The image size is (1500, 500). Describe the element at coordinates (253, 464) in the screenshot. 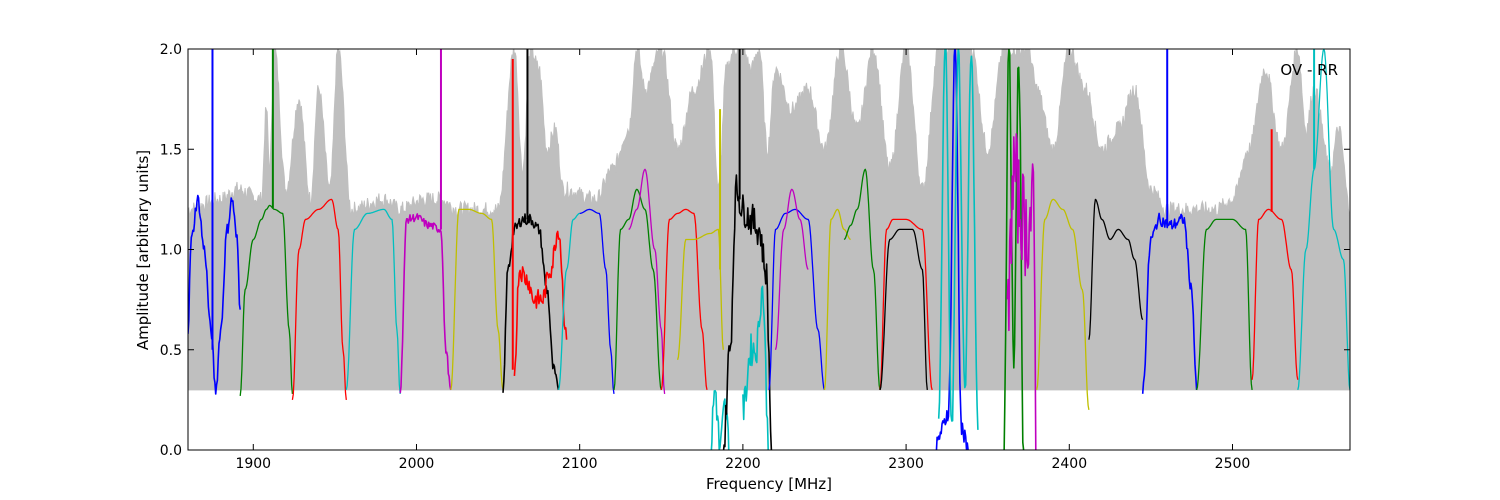

I see `x-tick-label: 1900` at that location.